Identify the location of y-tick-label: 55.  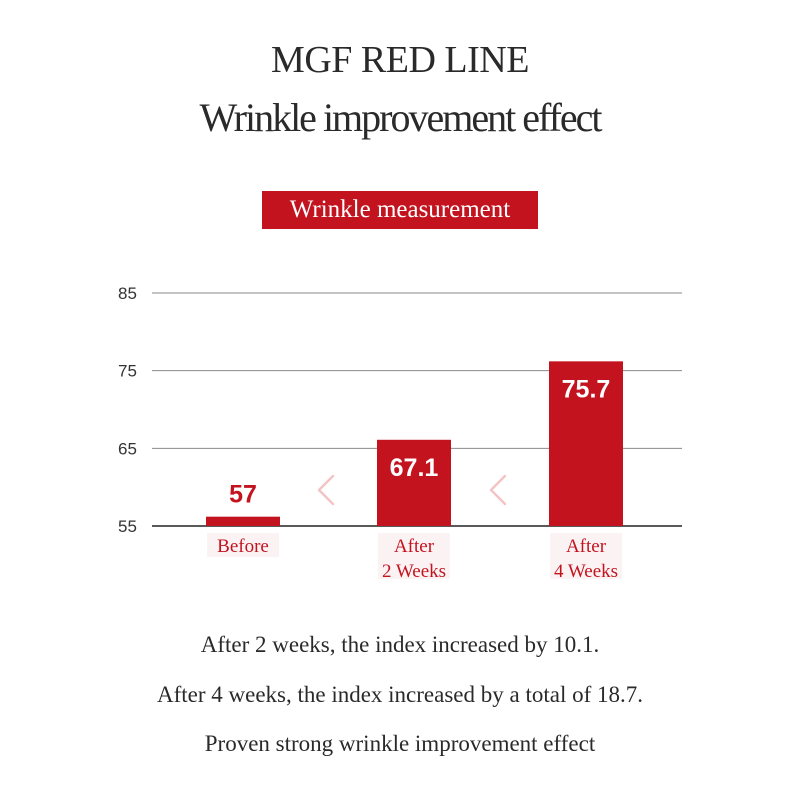
(127, 526).